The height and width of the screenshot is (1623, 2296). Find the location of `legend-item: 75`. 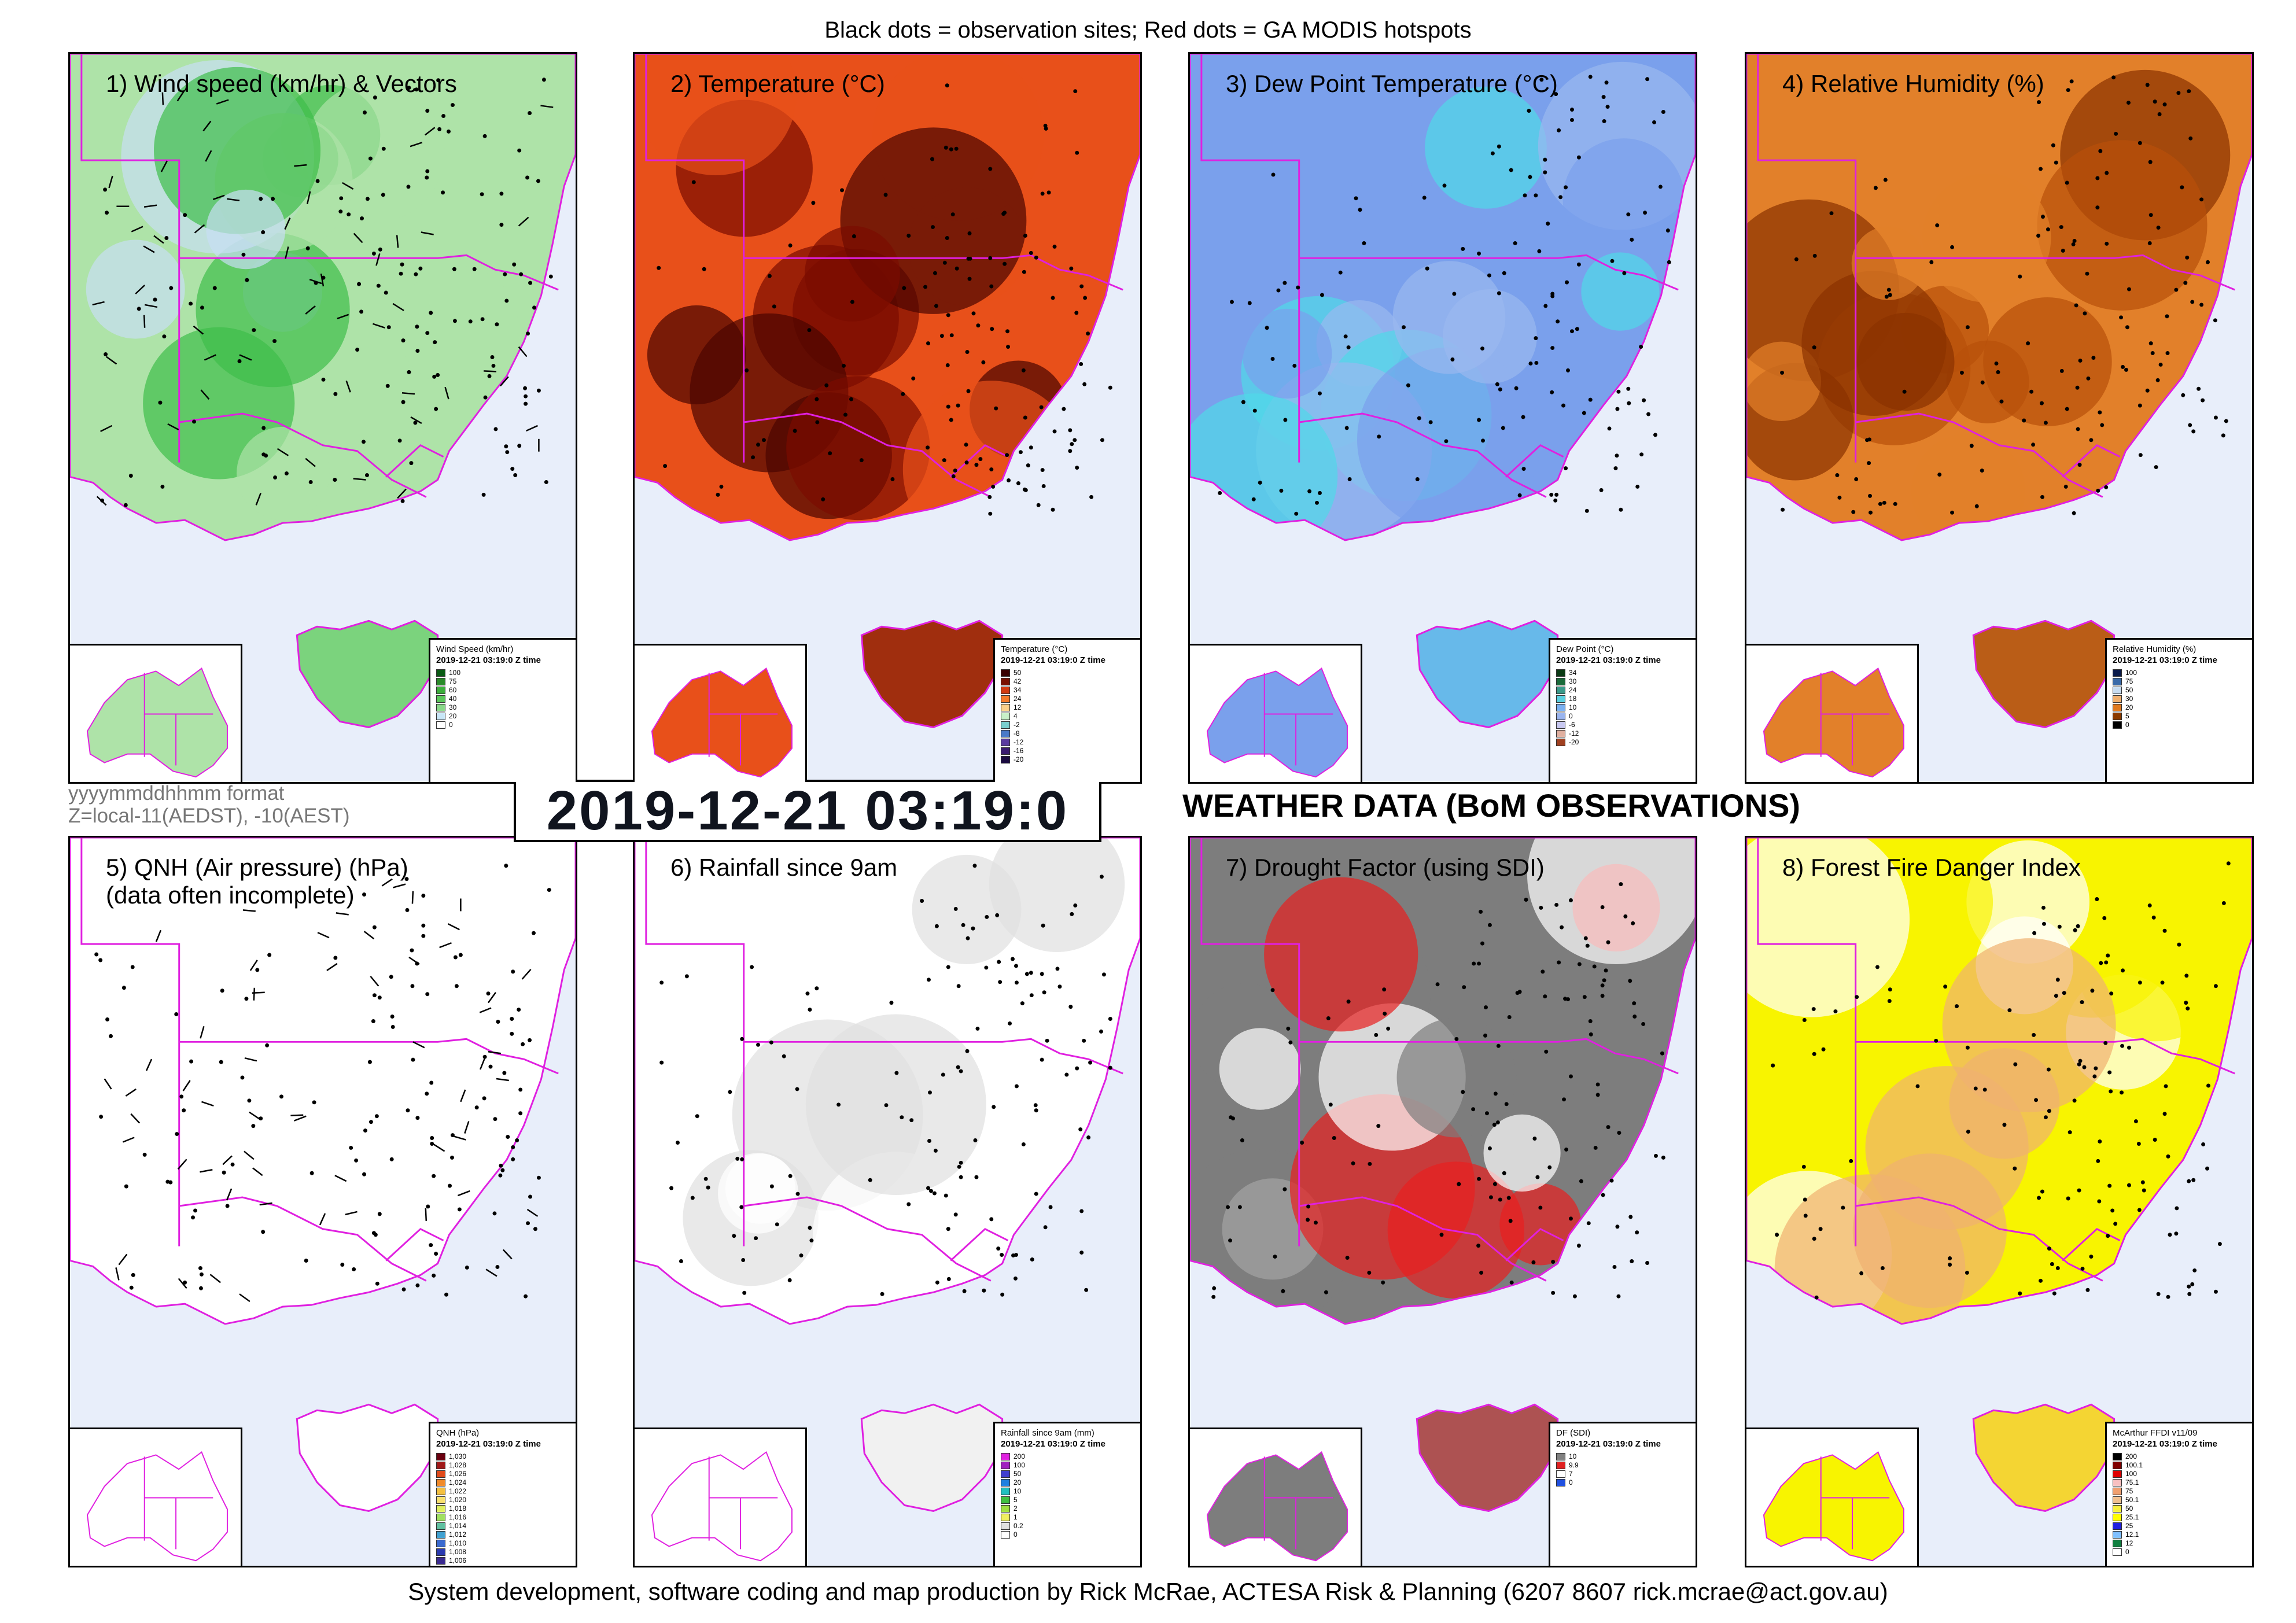

legend-item: 75 is located at coordinates (2181, 1491).